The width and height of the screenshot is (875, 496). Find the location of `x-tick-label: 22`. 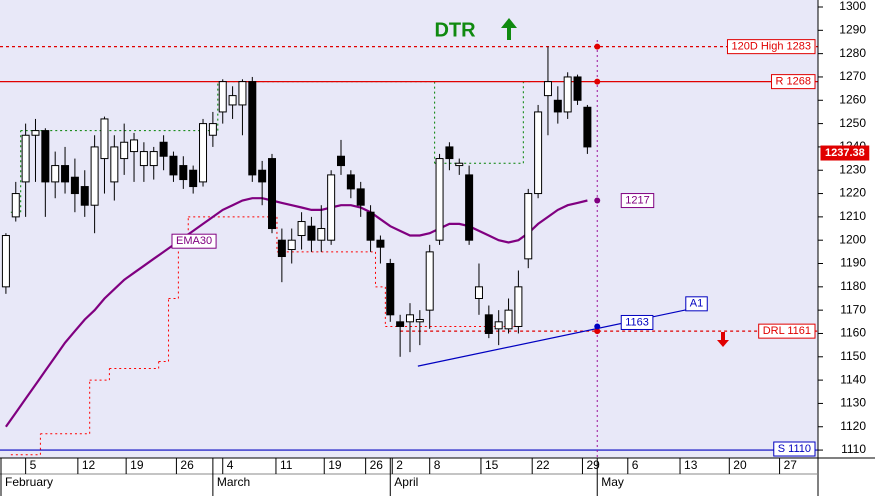

x-tick-label: 22 is located at coordinates (543, 465).